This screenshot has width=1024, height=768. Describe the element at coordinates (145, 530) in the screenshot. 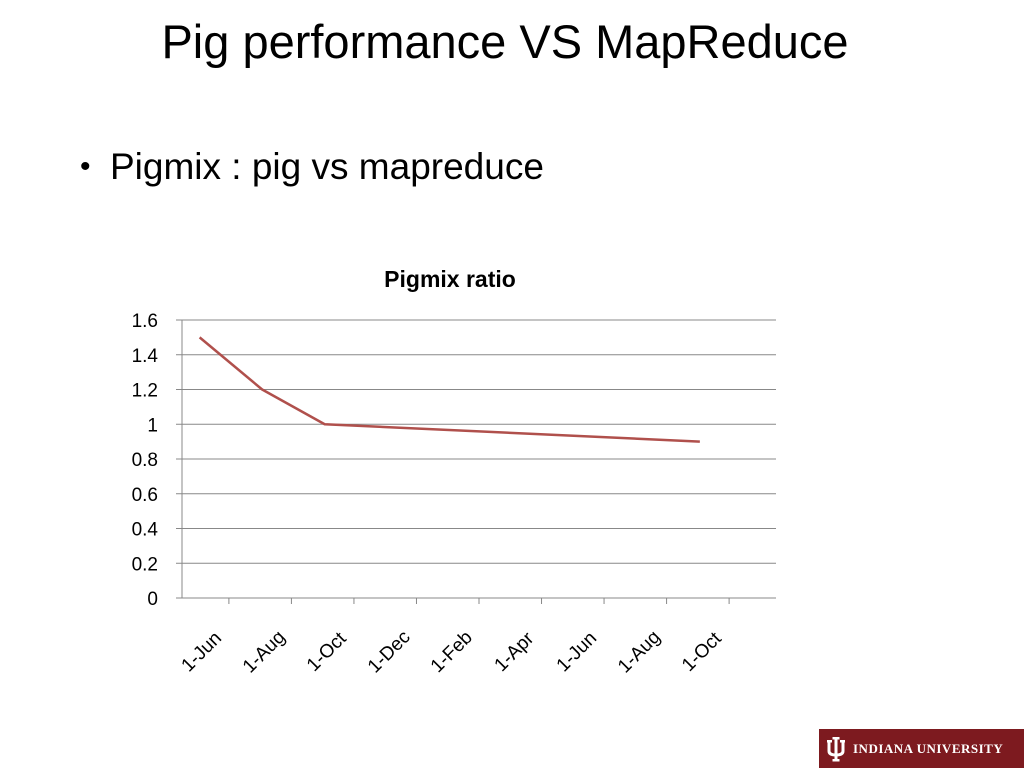

I see `y-tick-label: 0.4` at that location.